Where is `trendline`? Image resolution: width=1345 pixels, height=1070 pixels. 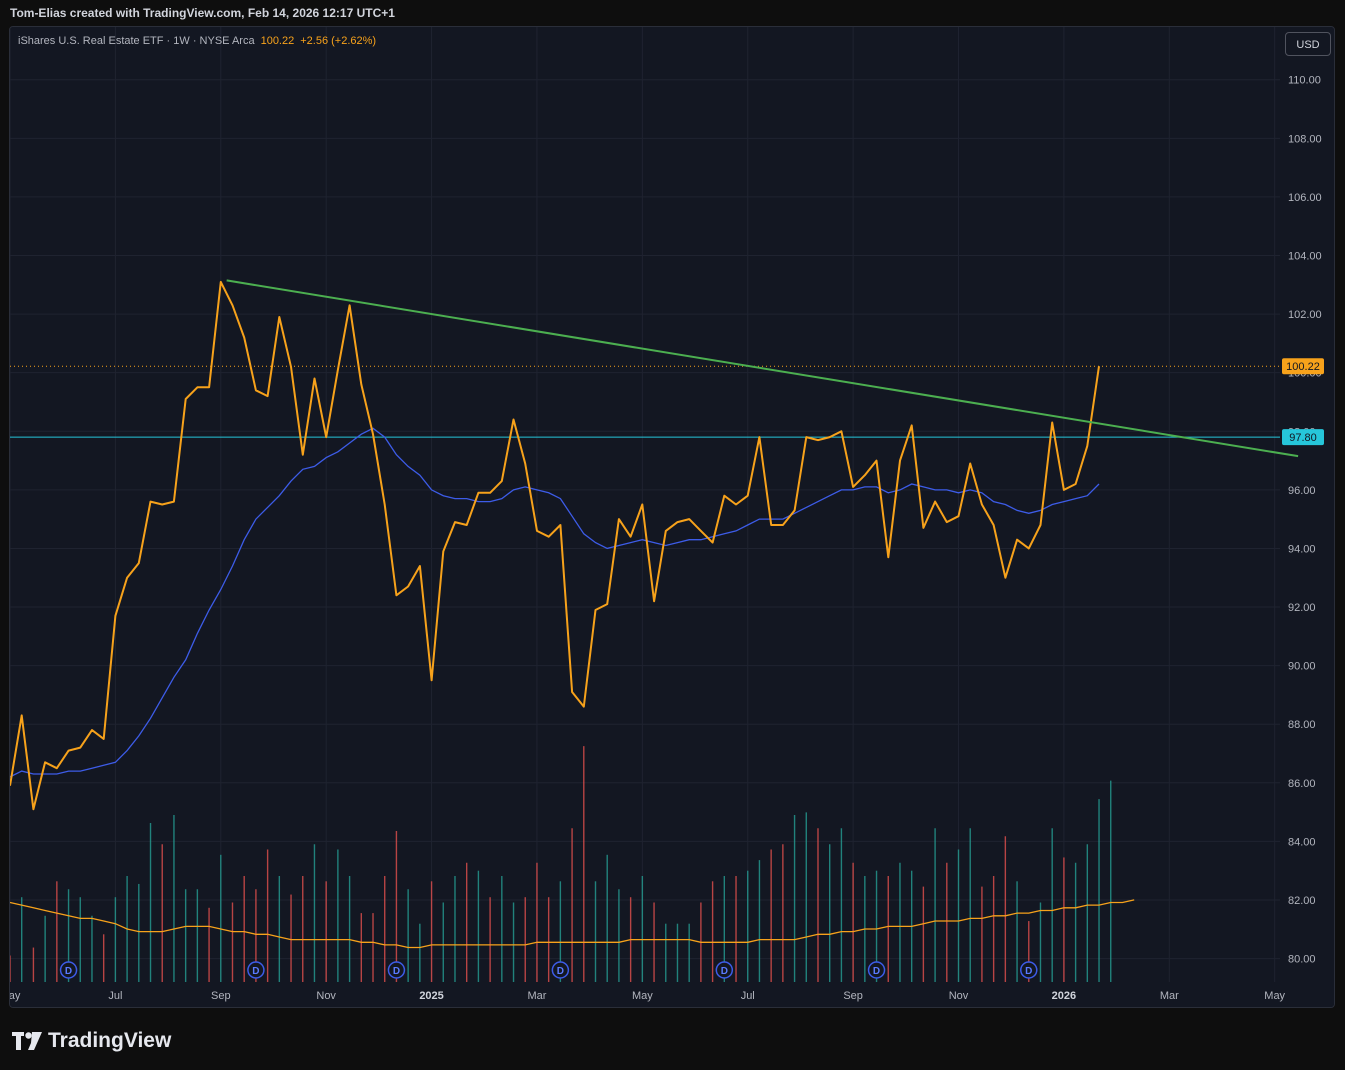 trendline is located at coordinates (762, 368).